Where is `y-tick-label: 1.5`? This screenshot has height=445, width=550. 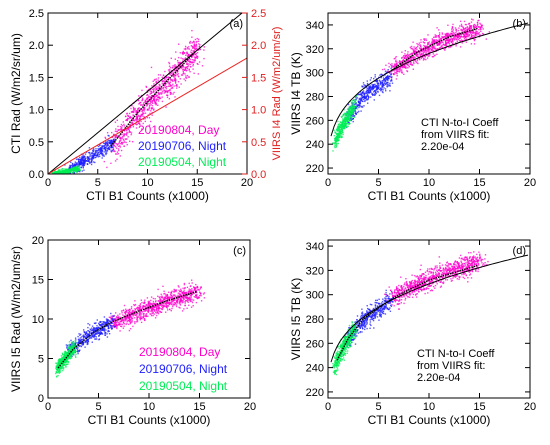 y-tick-label: 1.5 is located at coordinates (36, 78).